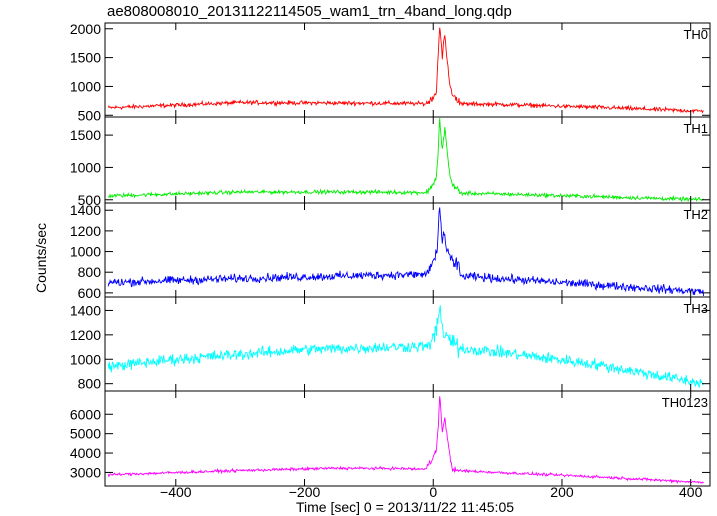 The width and height of the screenshot is (717, 516). Describe the element at coordinates (41, 258) in the screenshot. I see `y-axis-label: Counts/sec` at that location.